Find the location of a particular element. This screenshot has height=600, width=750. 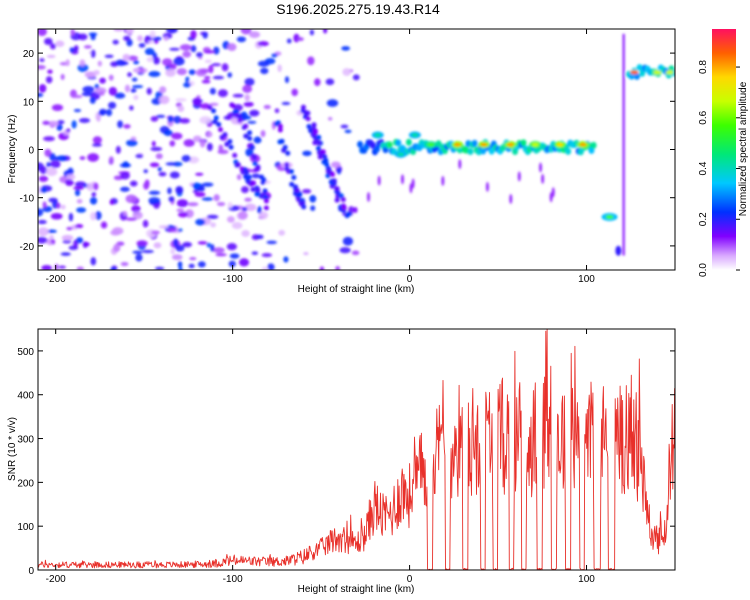

y-tick-label: 500 is located at coordinates (25, 352).